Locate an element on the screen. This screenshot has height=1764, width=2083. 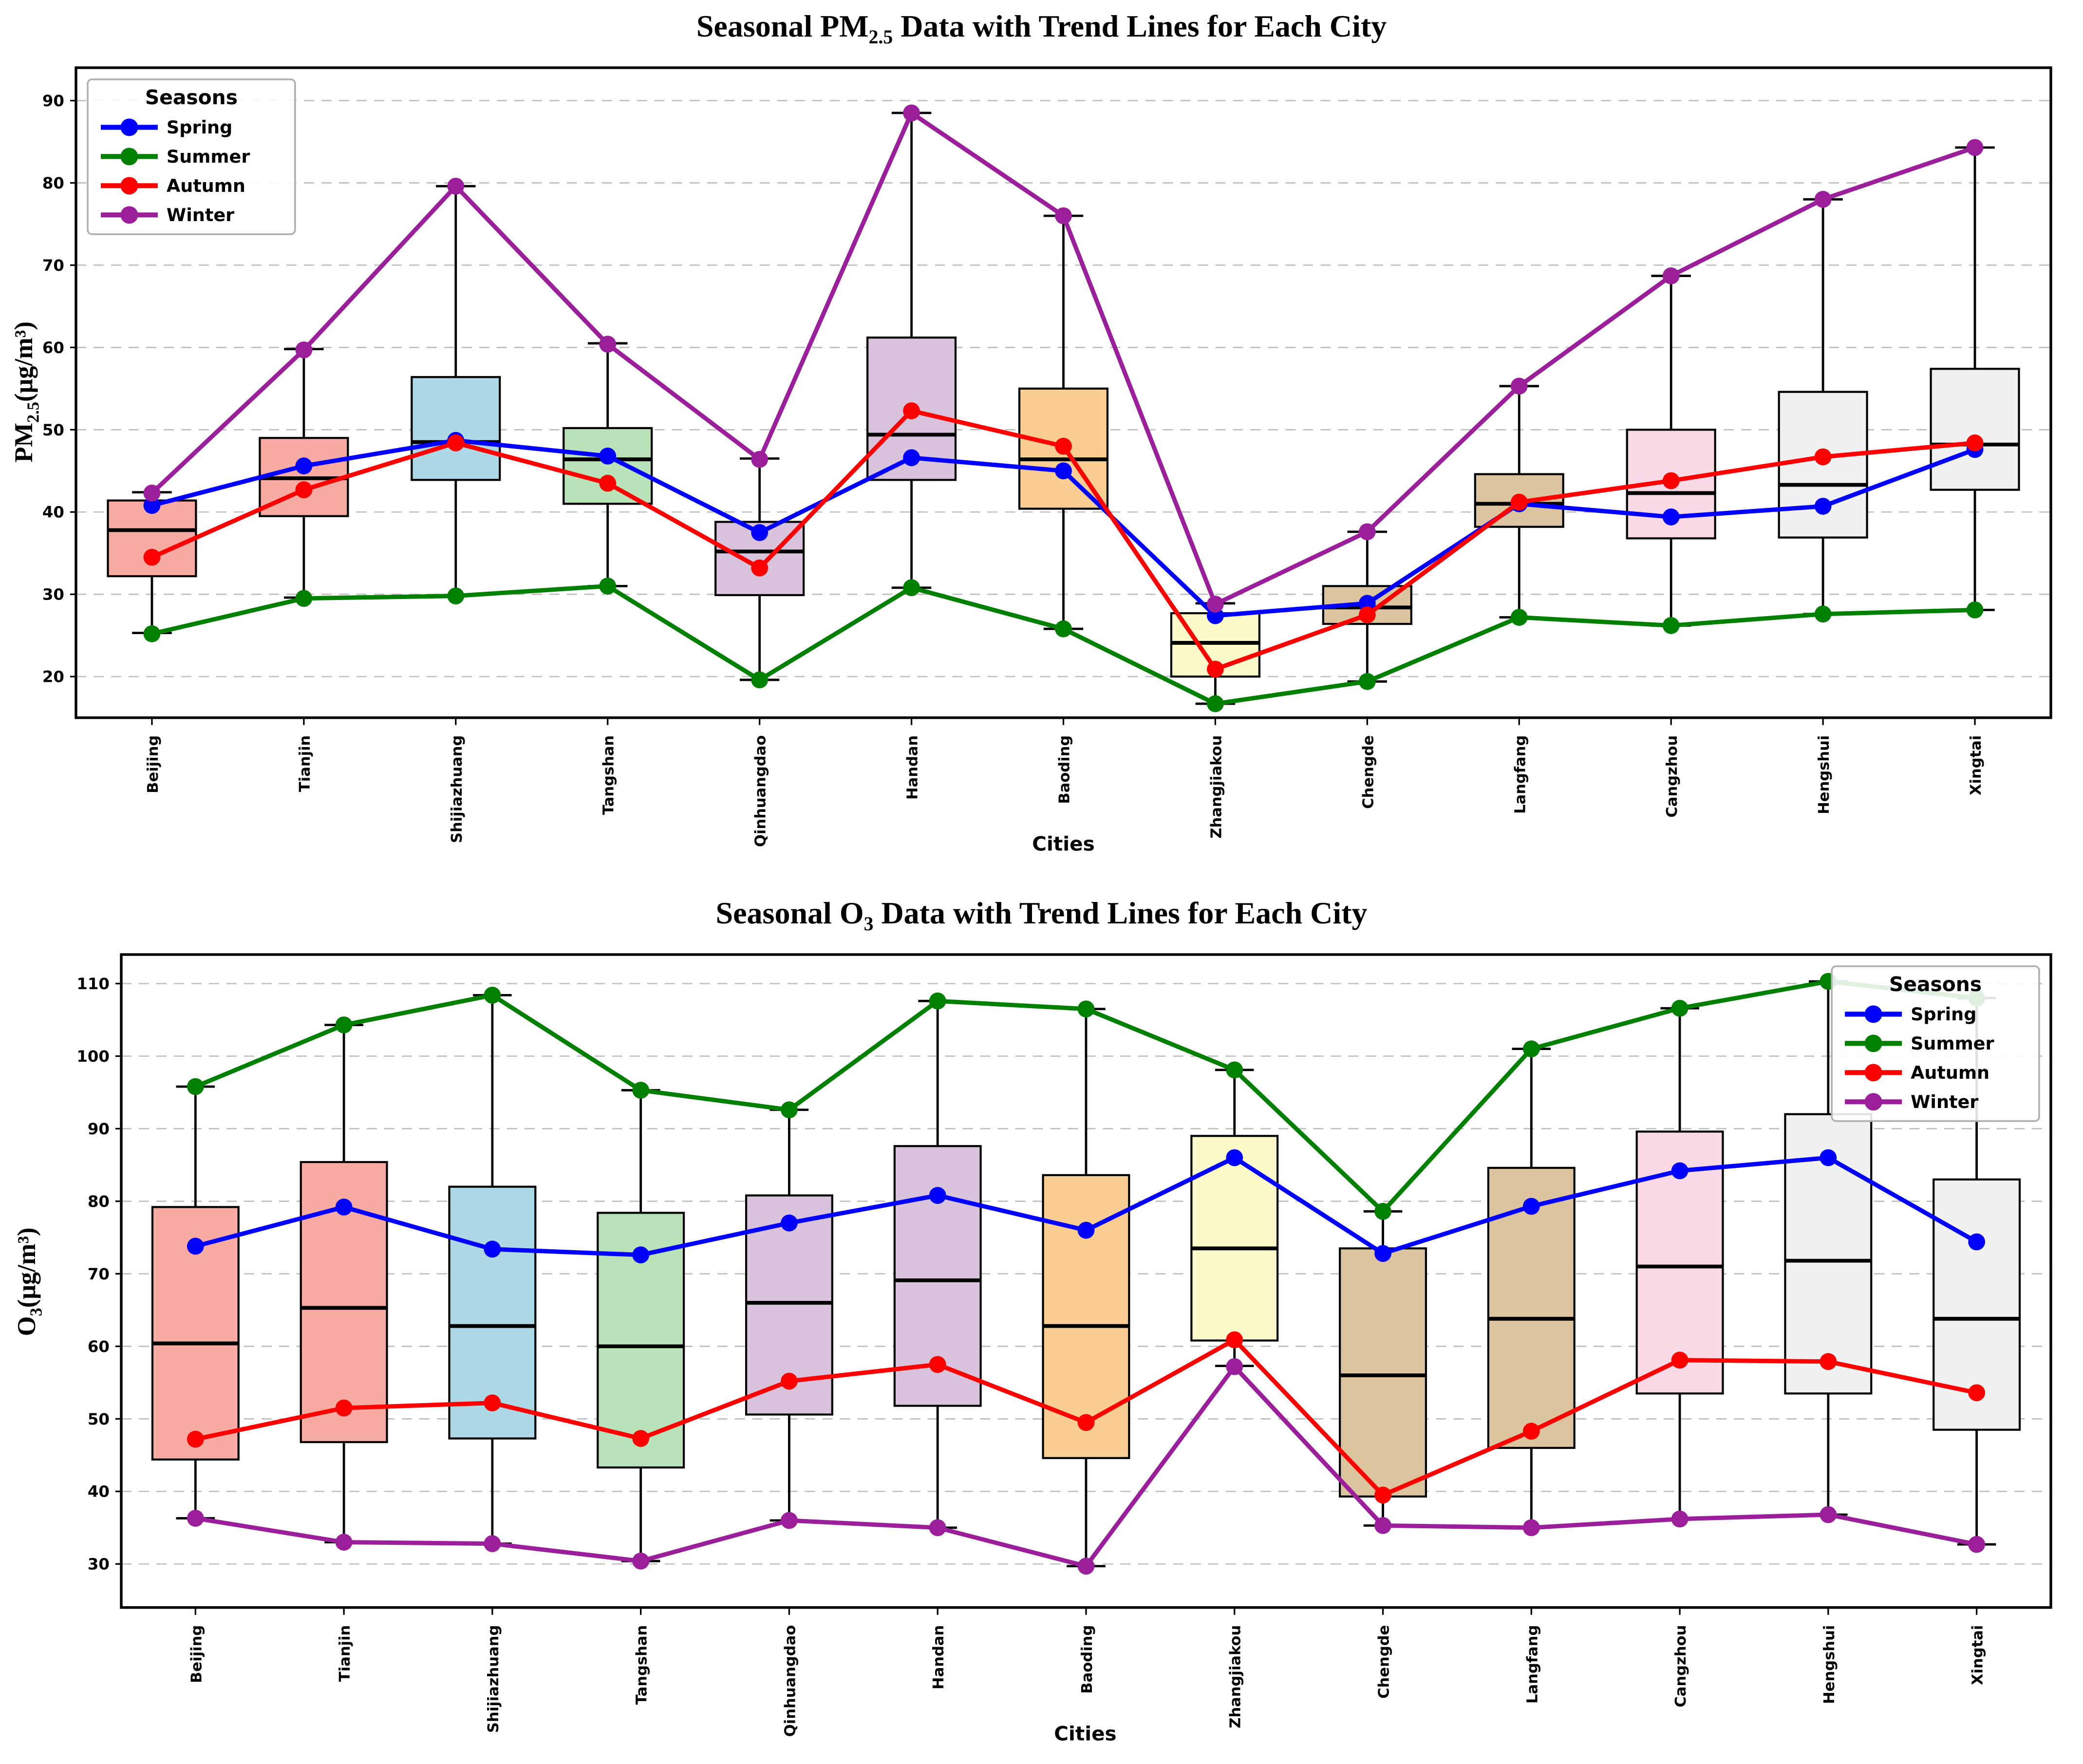
pm25-title-prefix: Seasonal PM is located at coordinates (782, 26).